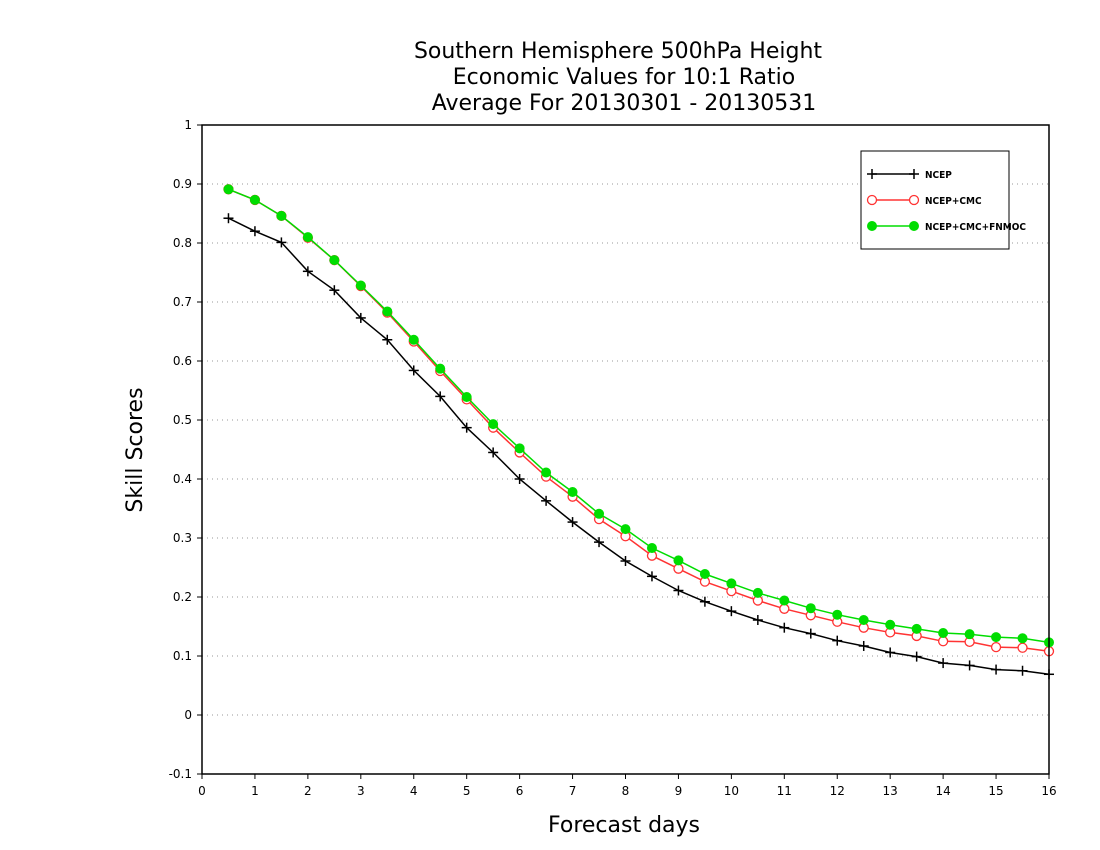 The height and width of the screenshot is (850, 1100). Describe the element at coordinates (573, 791) in the screenshot. I see `x-tick-label: 7` at that location.